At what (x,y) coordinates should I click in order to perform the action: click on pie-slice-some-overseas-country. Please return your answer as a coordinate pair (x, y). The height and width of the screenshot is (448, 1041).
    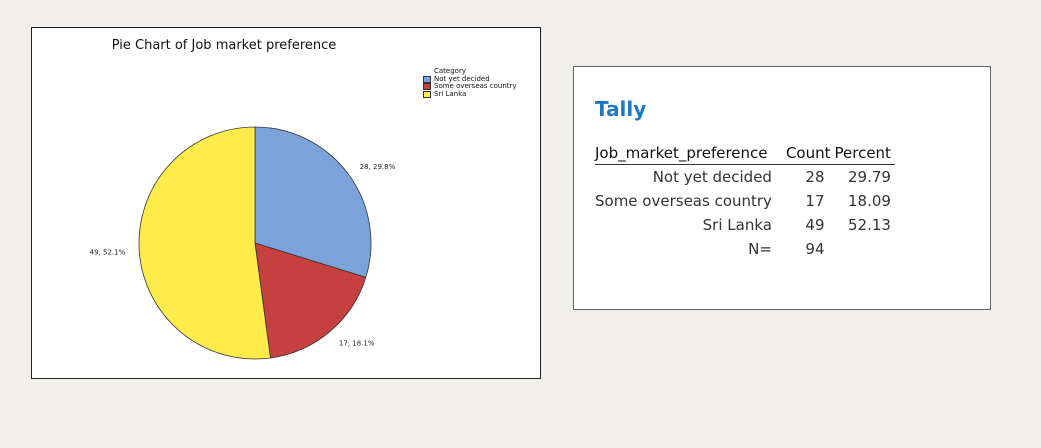
    Looking at the image, I should click on (310, 300).